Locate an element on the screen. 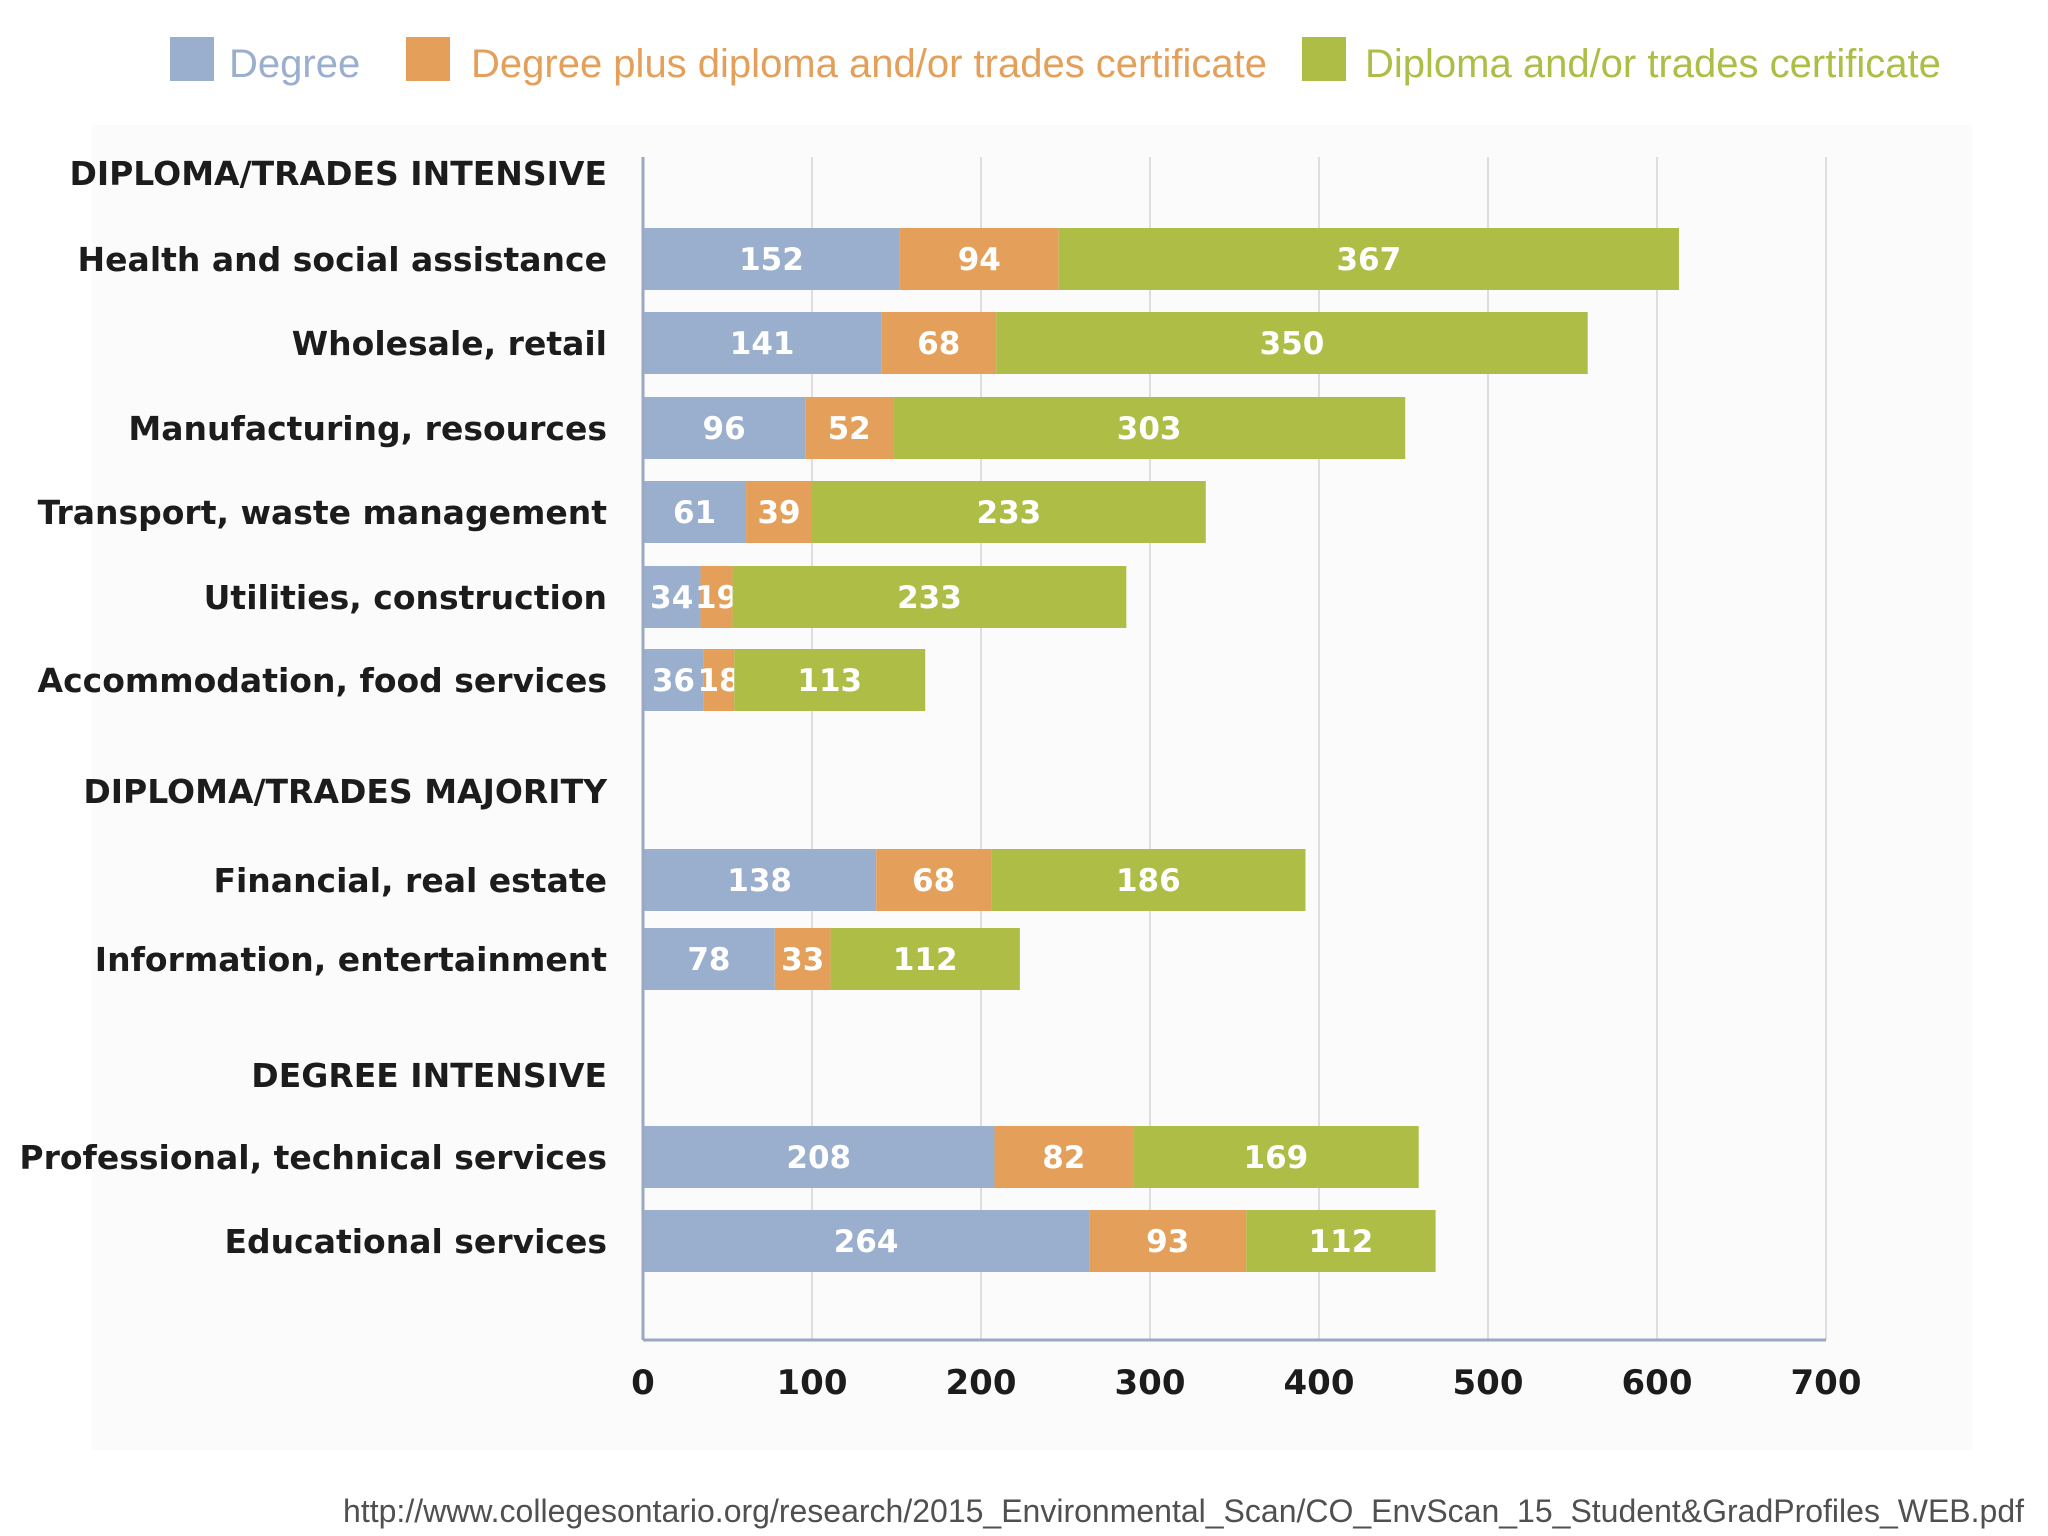  x-tick-label: 400 is located at coordinates (1319, 1383).